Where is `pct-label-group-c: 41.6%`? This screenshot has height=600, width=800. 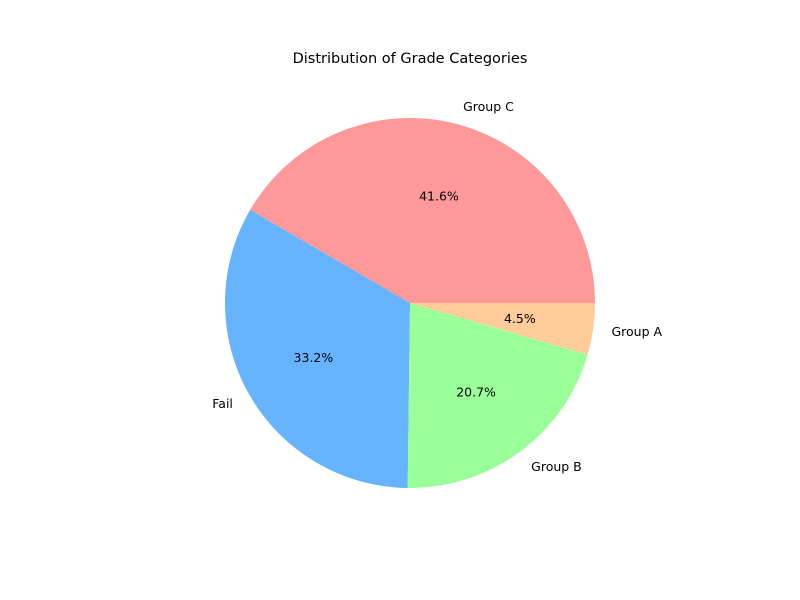 pct-label-group-c: 41.6% is located at coordinates (439, 195).